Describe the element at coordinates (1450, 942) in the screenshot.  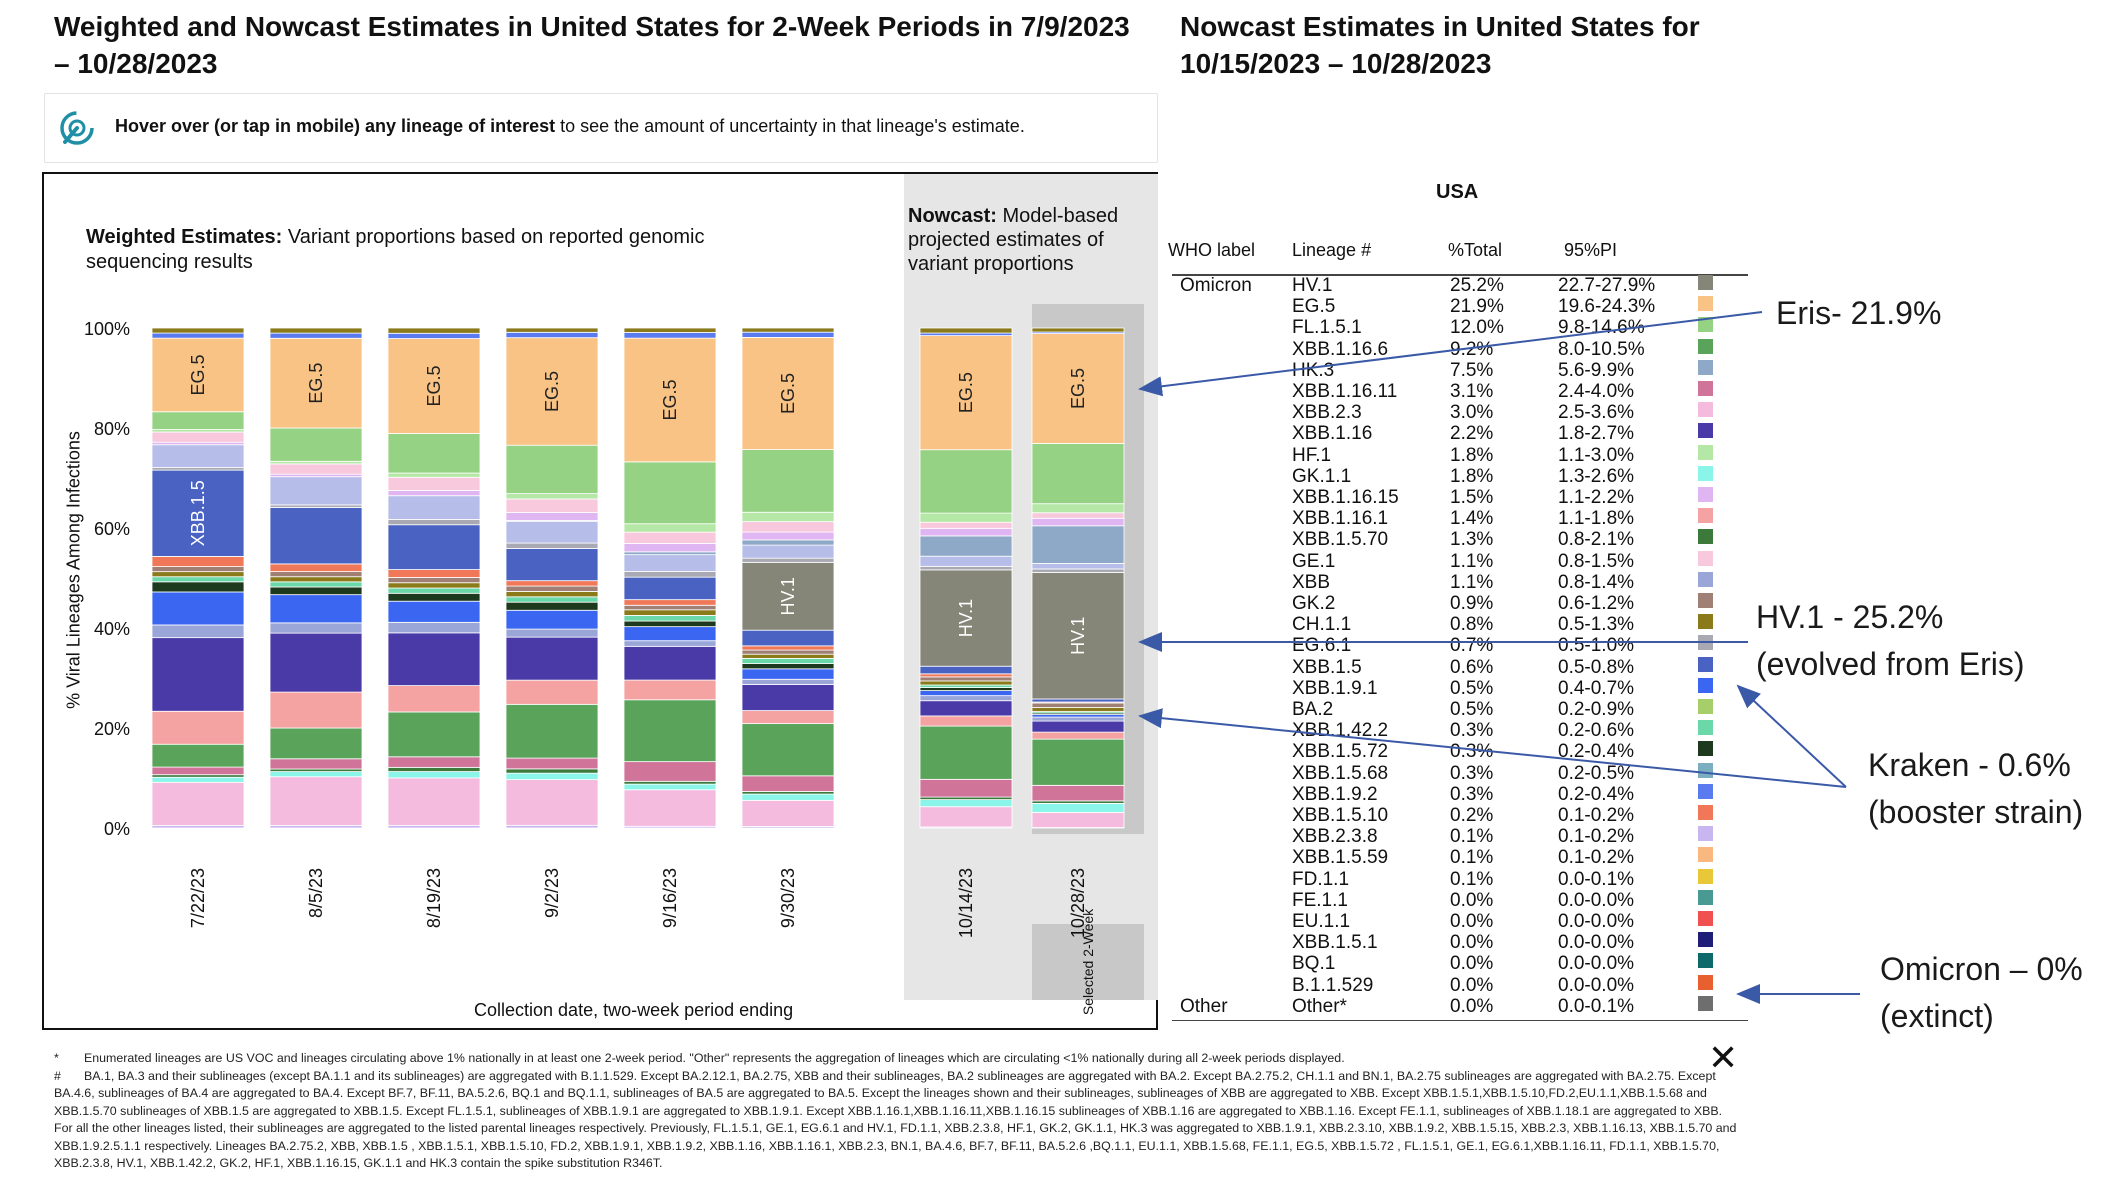
I see `table-row: XBB.1.5.1 0.0% 0.0-0.0%` at that location.